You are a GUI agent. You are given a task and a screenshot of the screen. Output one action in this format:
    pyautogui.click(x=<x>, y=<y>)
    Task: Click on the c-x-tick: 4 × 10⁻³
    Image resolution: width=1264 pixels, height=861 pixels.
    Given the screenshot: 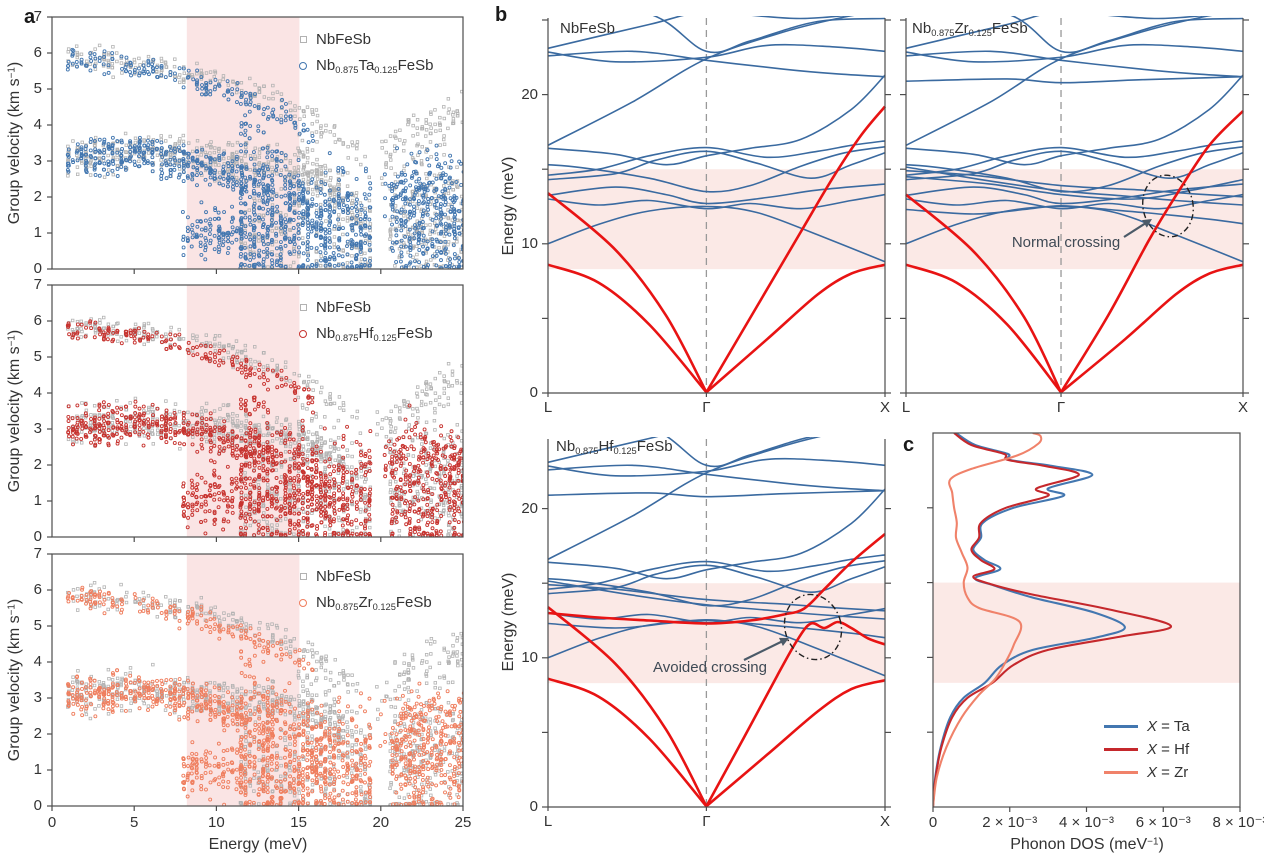 What is the action you would take?
    pyautogui.click(x=1086, y=822)
    